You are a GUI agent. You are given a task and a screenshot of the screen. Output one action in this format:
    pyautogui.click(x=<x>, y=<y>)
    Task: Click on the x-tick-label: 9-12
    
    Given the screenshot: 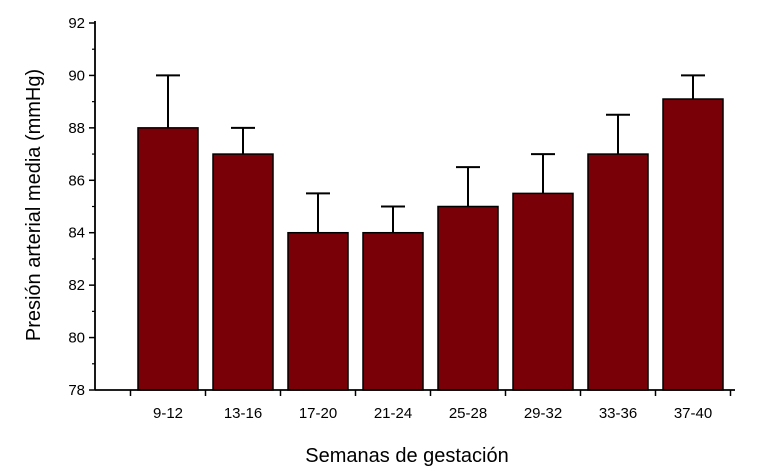 What is the action you would take?
    pyautogui.click(x=168, y=413)
    